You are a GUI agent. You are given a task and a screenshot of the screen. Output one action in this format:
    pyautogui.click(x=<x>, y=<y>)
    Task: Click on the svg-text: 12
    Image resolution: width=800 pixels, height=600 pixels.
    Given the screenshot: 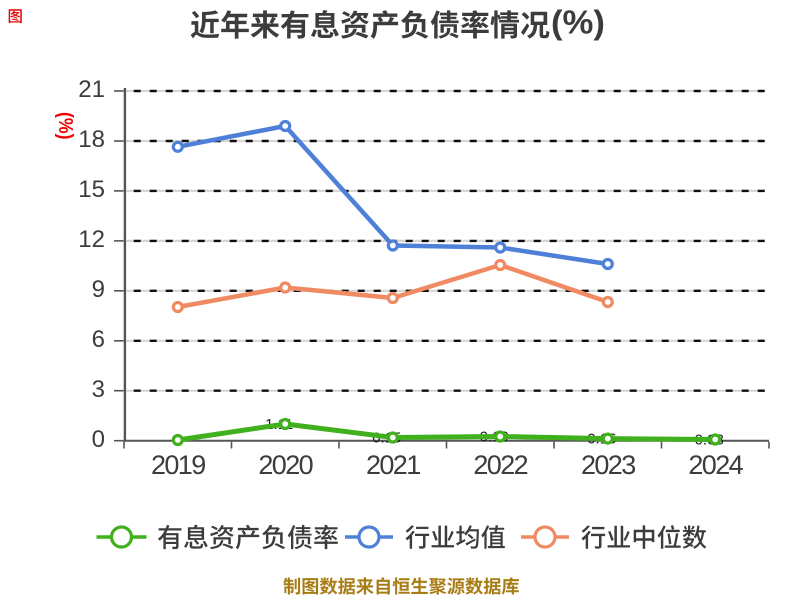 What is the action you would take?
    pyautogui.click(x=91, y=239)
    